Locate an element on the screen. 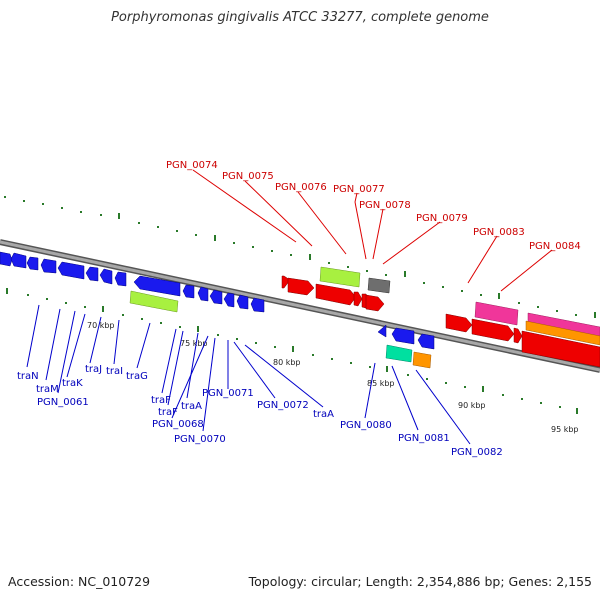 The width and height of the screenshot is (600, 600). reverse-strand-colored-genes is located at coordinates (280, 329).